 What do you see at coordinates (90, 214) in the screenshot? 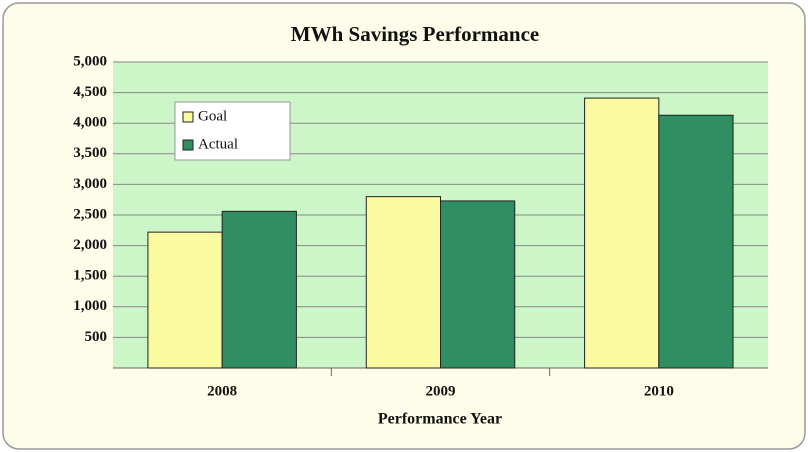
I see `y-tick-label: 2,500` at bounding box center [90, 214].